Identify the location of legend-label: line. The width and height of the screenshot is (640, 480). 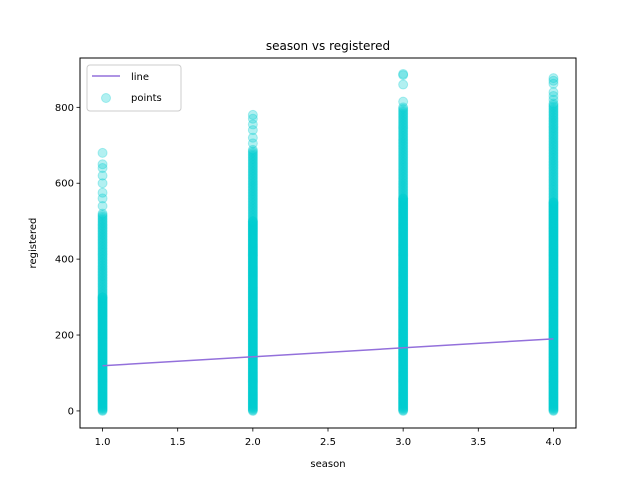
(140, 77).